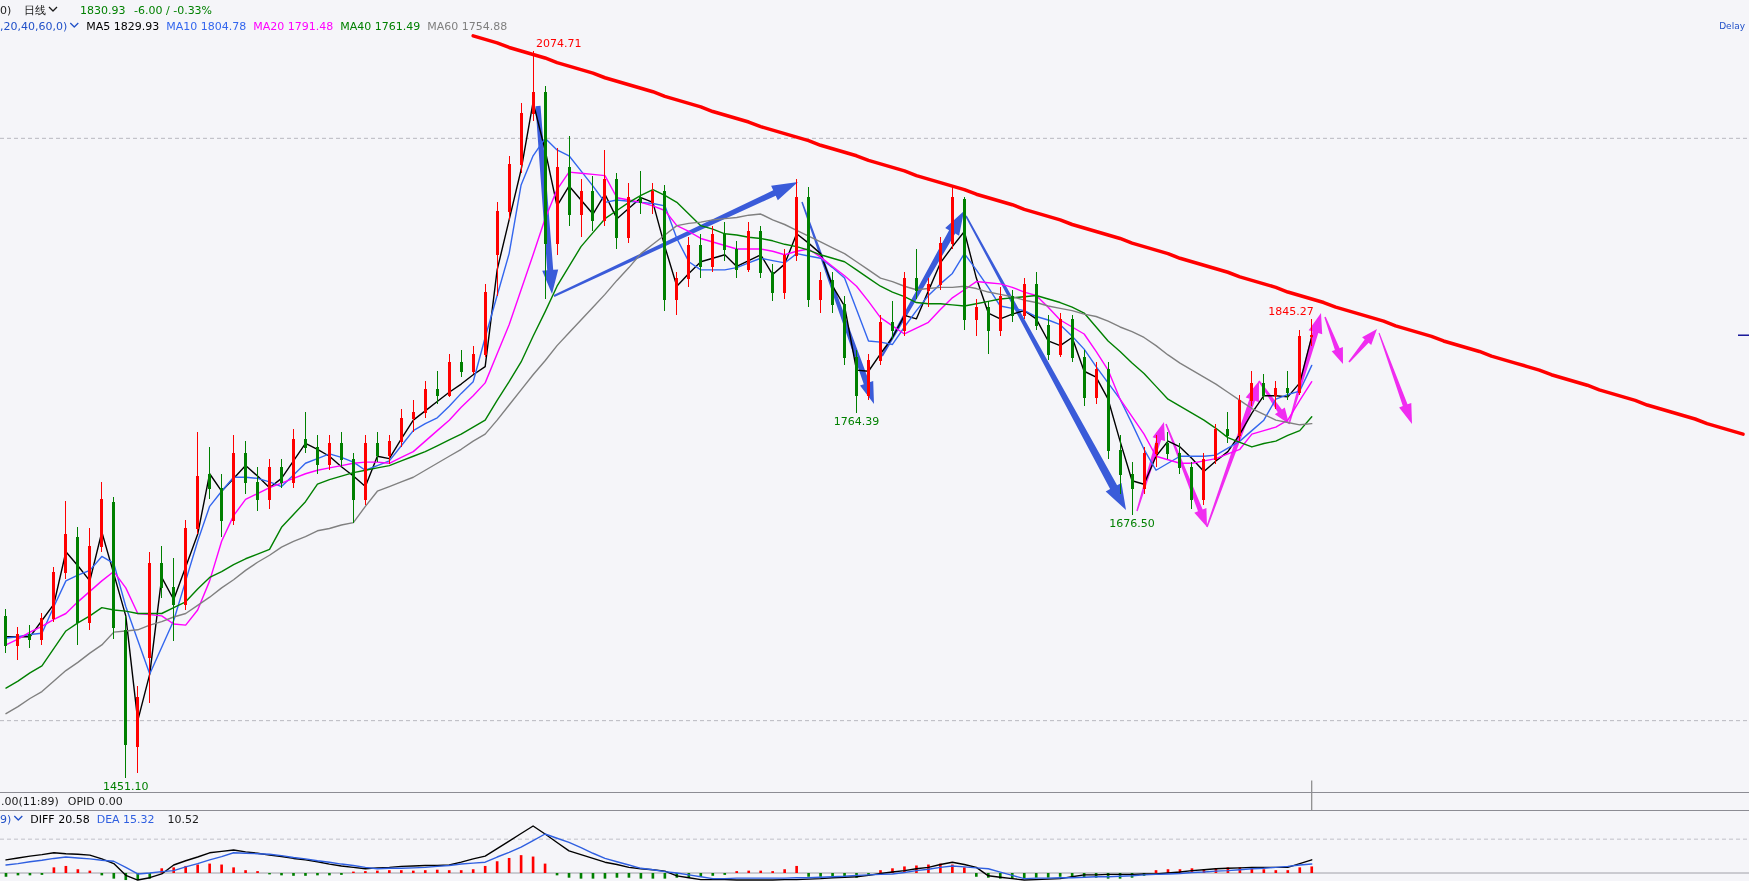 The height and width of the screenshot is (881, 1749). What do you see at coordinates (1732, 26) in the screenshot?
I see `text: Delay` at bounding box center [1732, 26].